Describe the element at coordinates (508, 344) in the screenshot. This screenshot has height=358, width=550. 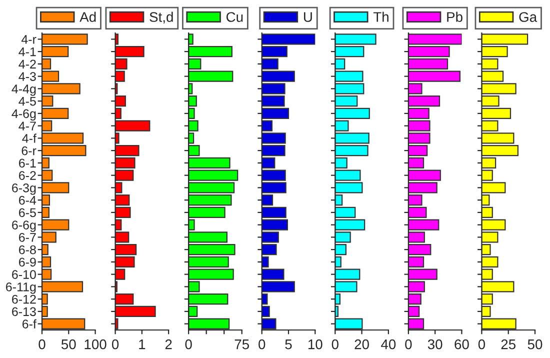
I see `x-tick-label: 25` at that location.